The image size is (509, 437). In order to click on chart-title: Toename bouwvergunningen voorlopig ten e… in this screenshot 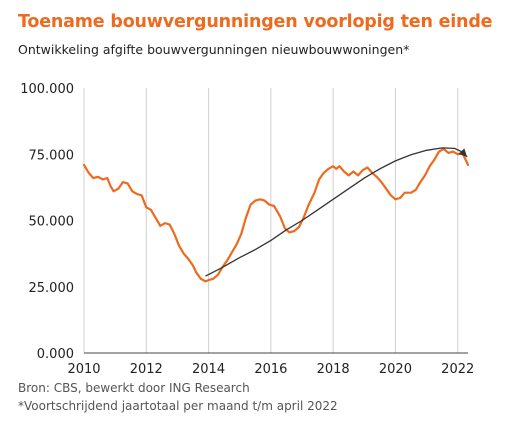, I will do `click(255, 22)`.